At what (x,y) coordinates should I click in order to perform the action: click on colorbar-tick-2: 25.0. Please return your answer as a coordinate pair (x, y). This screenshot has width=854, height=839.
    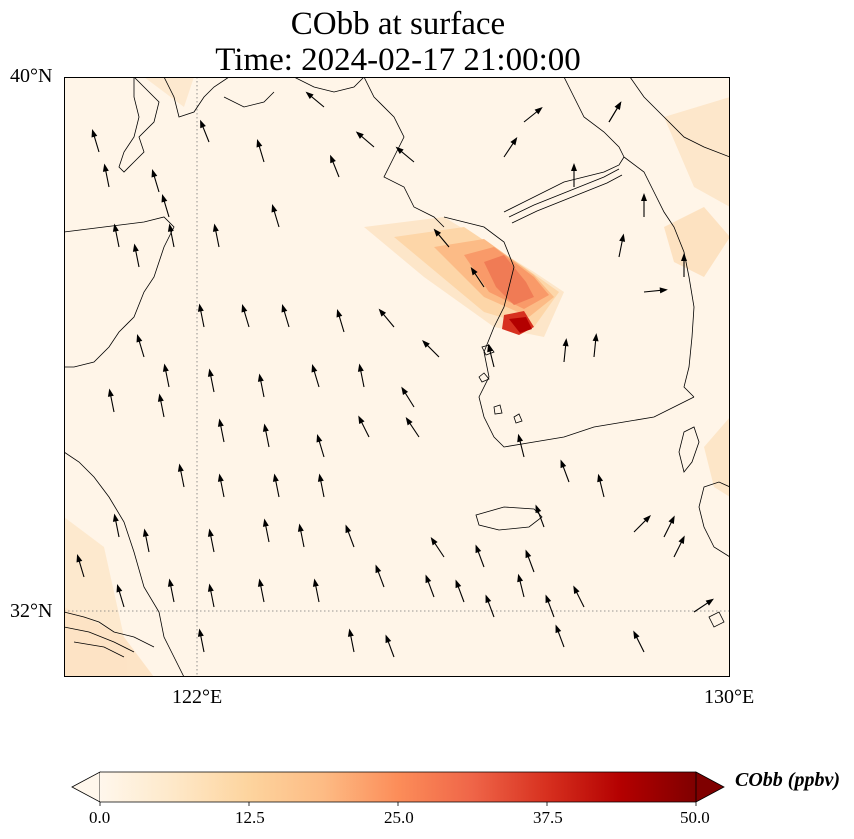
    Looking at the image, I should click on (399, 817).